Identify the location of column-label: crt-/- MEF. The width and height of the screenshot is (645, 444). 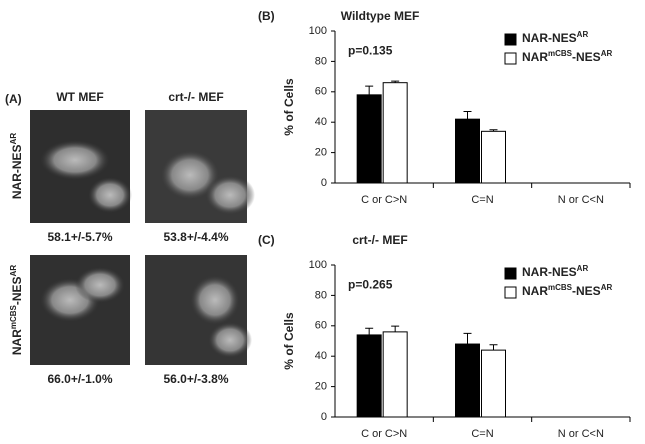
(195, 97).